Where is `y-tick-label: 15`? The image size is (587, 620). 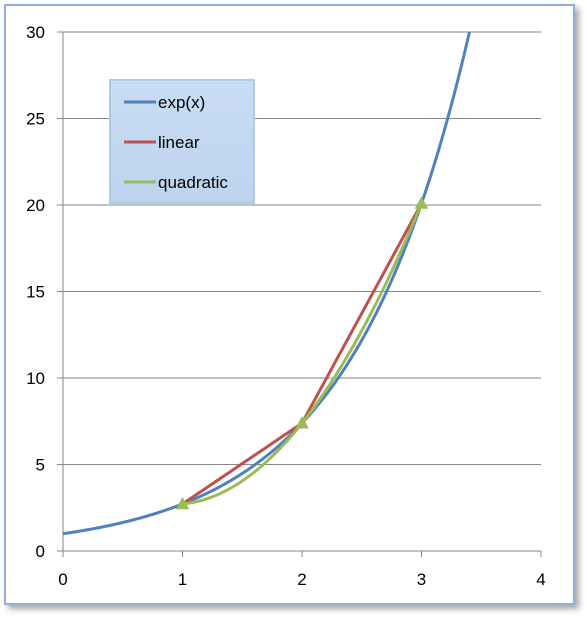
y-tick-label: 15 is located at coordinates (35, 292).